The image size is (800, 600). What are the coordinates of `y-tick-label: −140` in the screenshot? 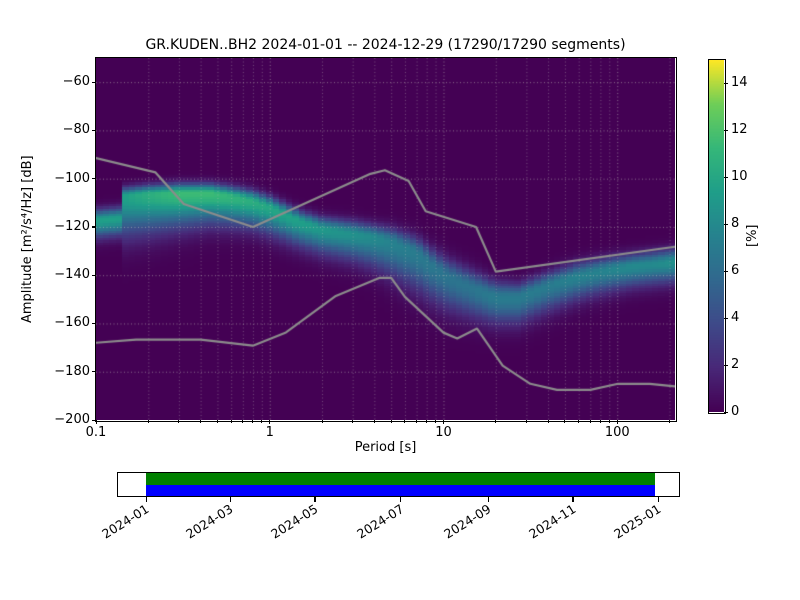 It's located at (72, 275).